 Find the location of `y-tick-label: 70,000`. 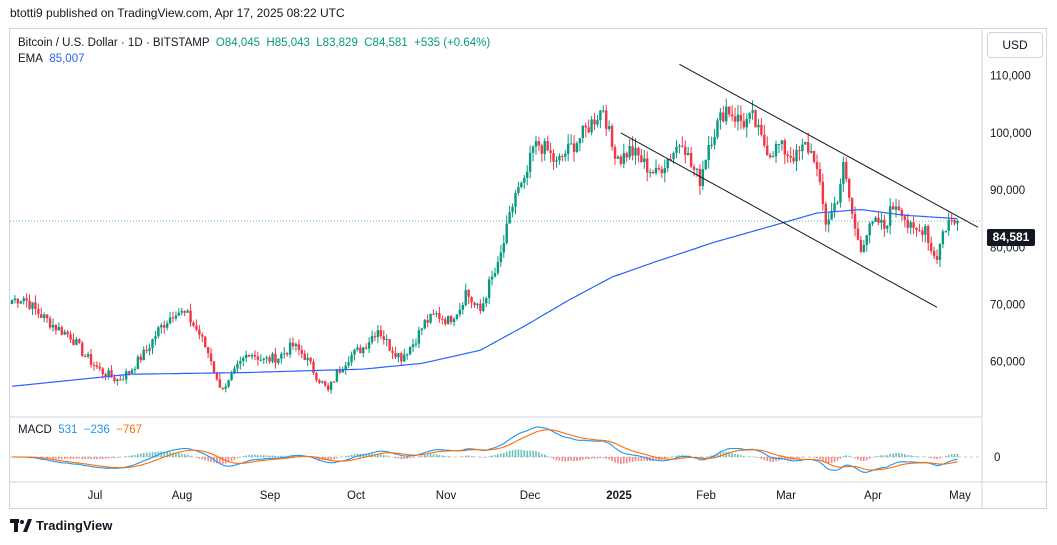

y-tick-label: 70,000 is located at coordinates (1007, 305).